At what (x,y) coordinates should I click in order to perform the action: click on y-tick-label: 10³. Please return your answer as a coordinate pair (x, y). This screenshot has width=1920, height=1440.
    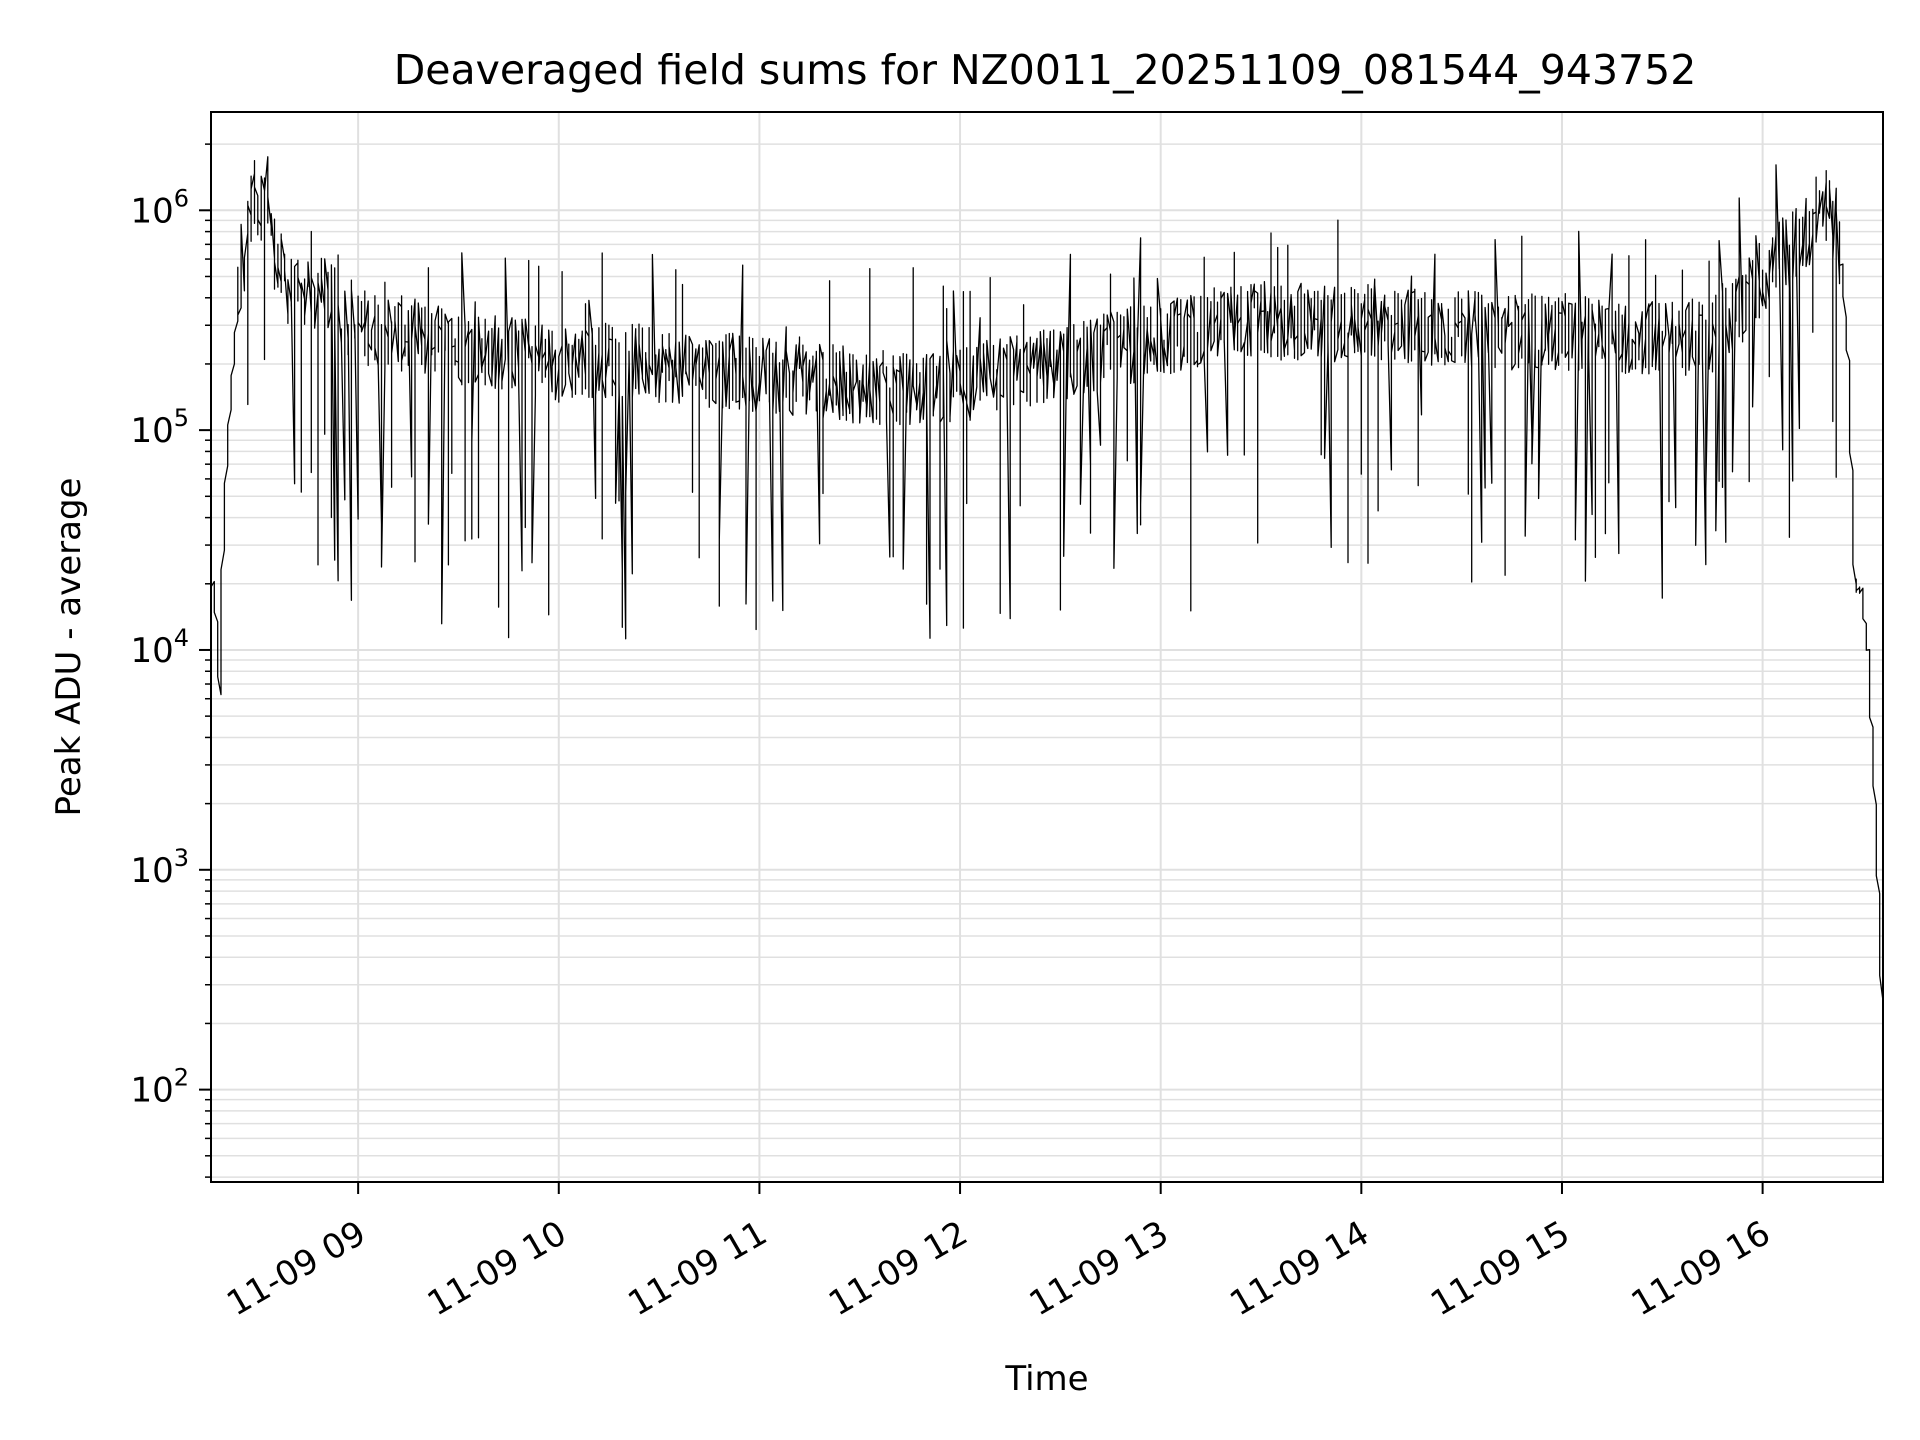
    Looking at the image, I should click on (159, 867).